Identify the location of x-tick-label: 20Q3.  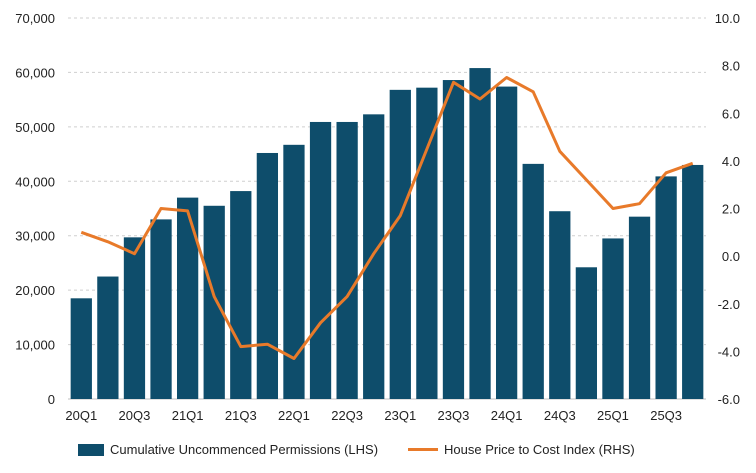
(135, 415).